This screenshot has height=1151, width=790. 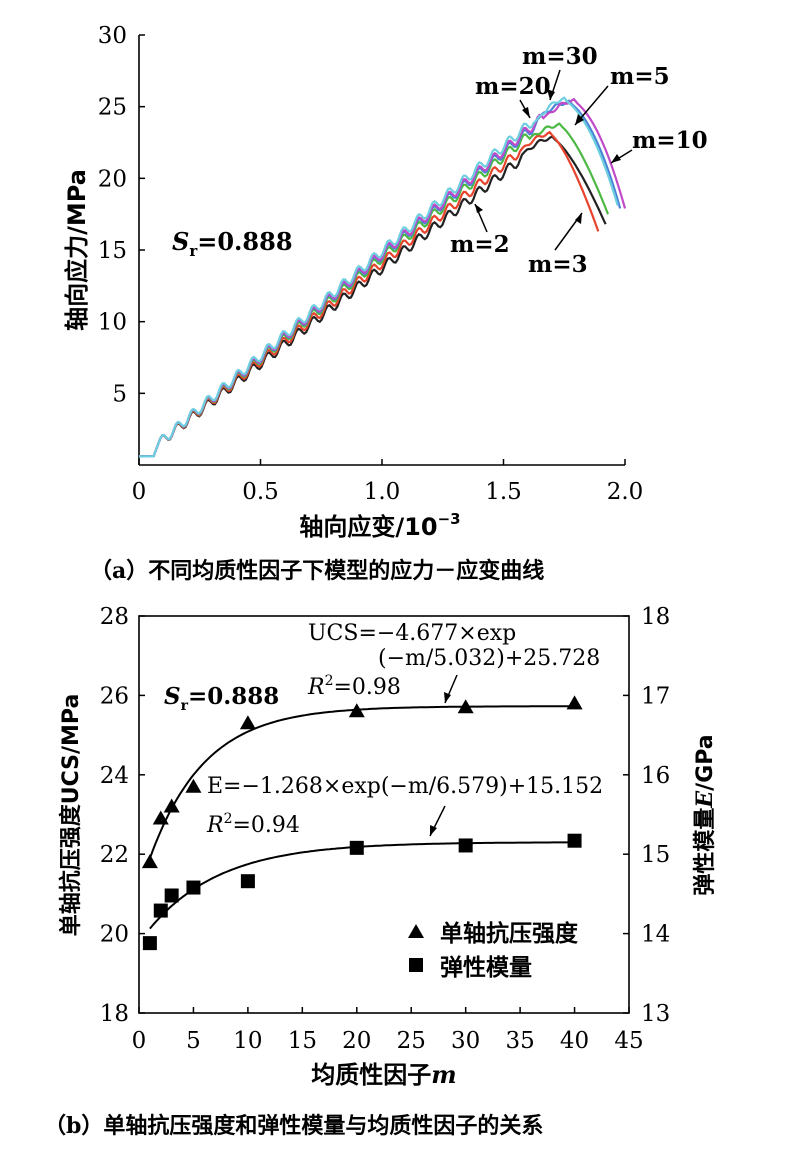 What do you see at coordinates (655, 935) in the screenshot?
I see `b-right-y-tick-label: 14` at bounding box center [655, 935].